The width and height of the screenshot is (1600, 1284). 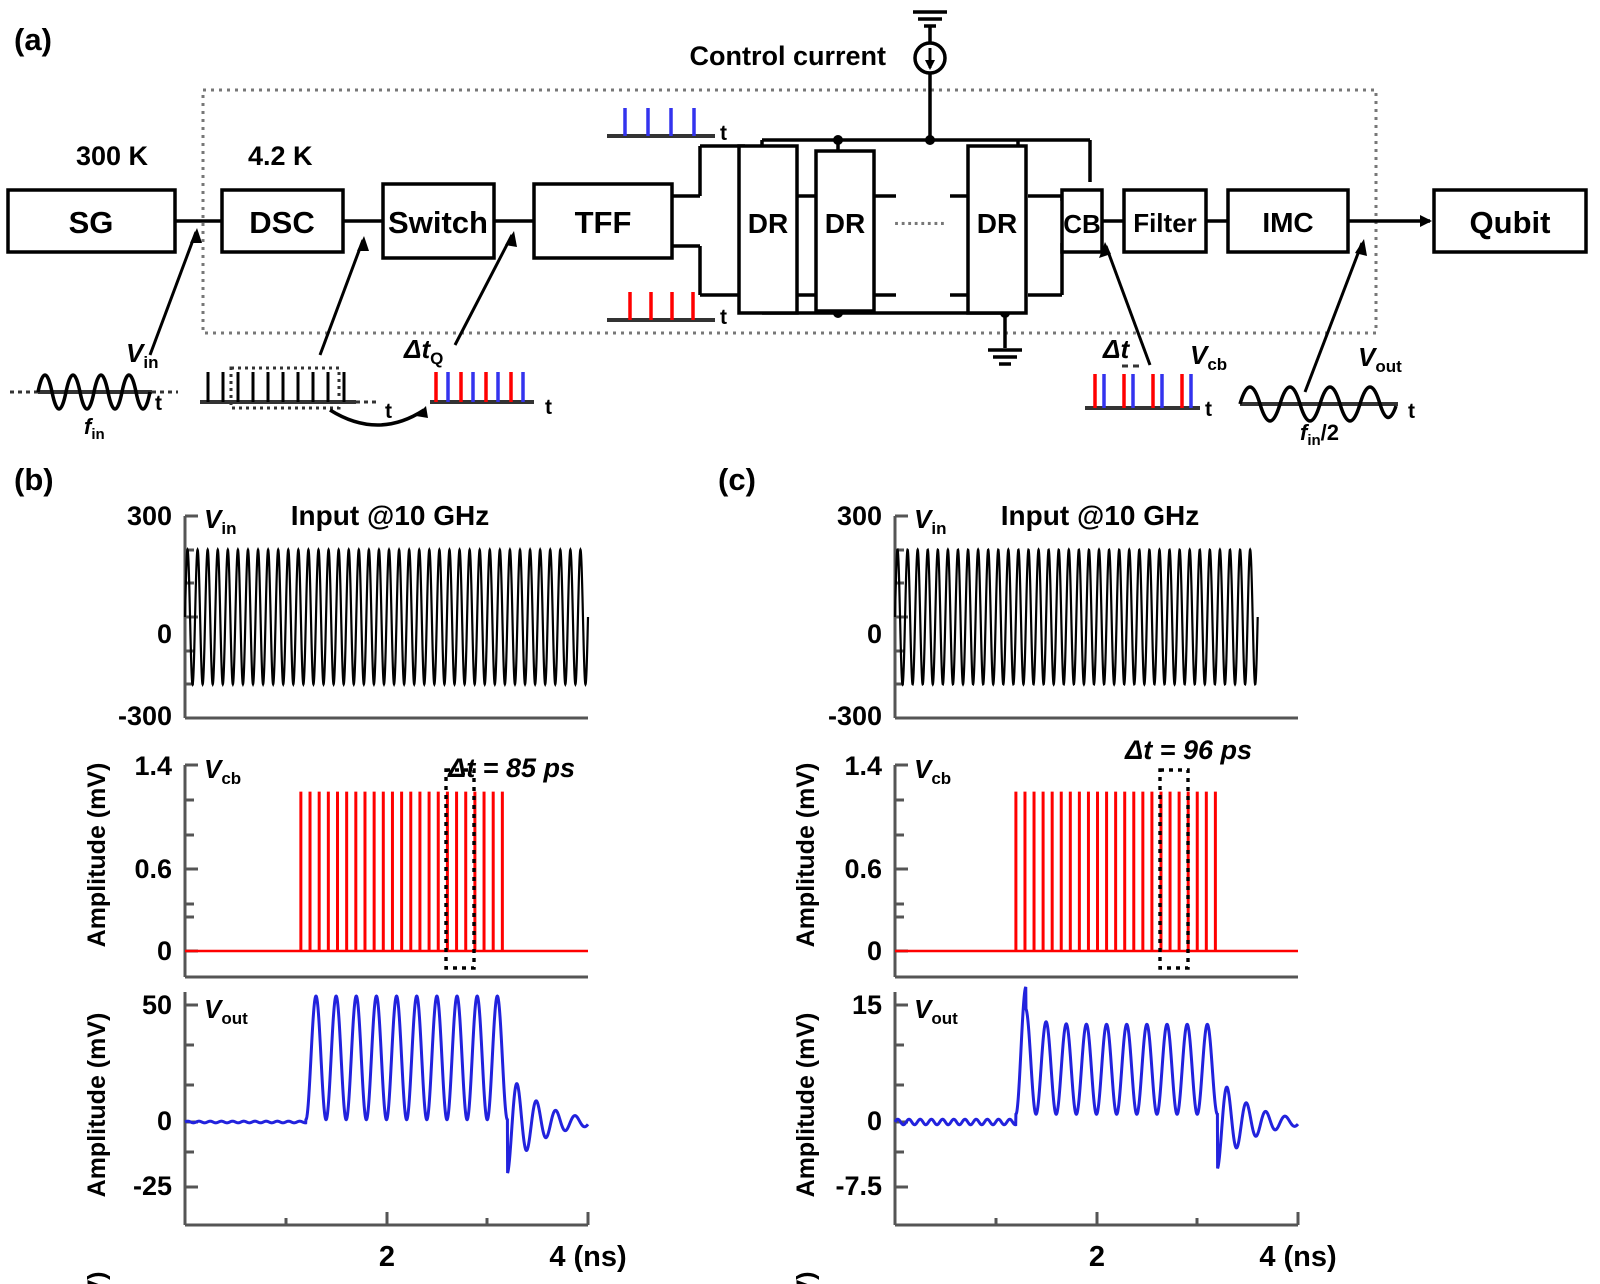 I want to click on chart-c-vcb-ylabel: Amplitude (mV), so click(x=806, y=1105).